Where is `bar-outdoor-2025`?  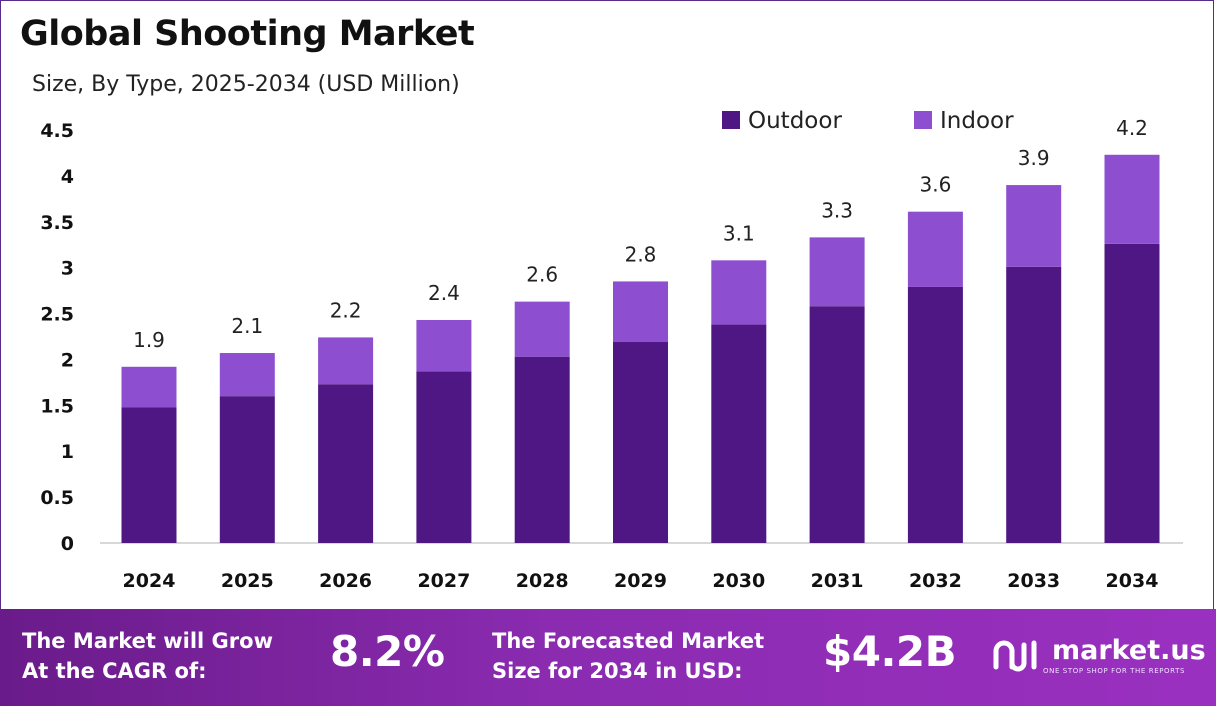 bar-outdoor-2025 is located at coordinates (247, 469).